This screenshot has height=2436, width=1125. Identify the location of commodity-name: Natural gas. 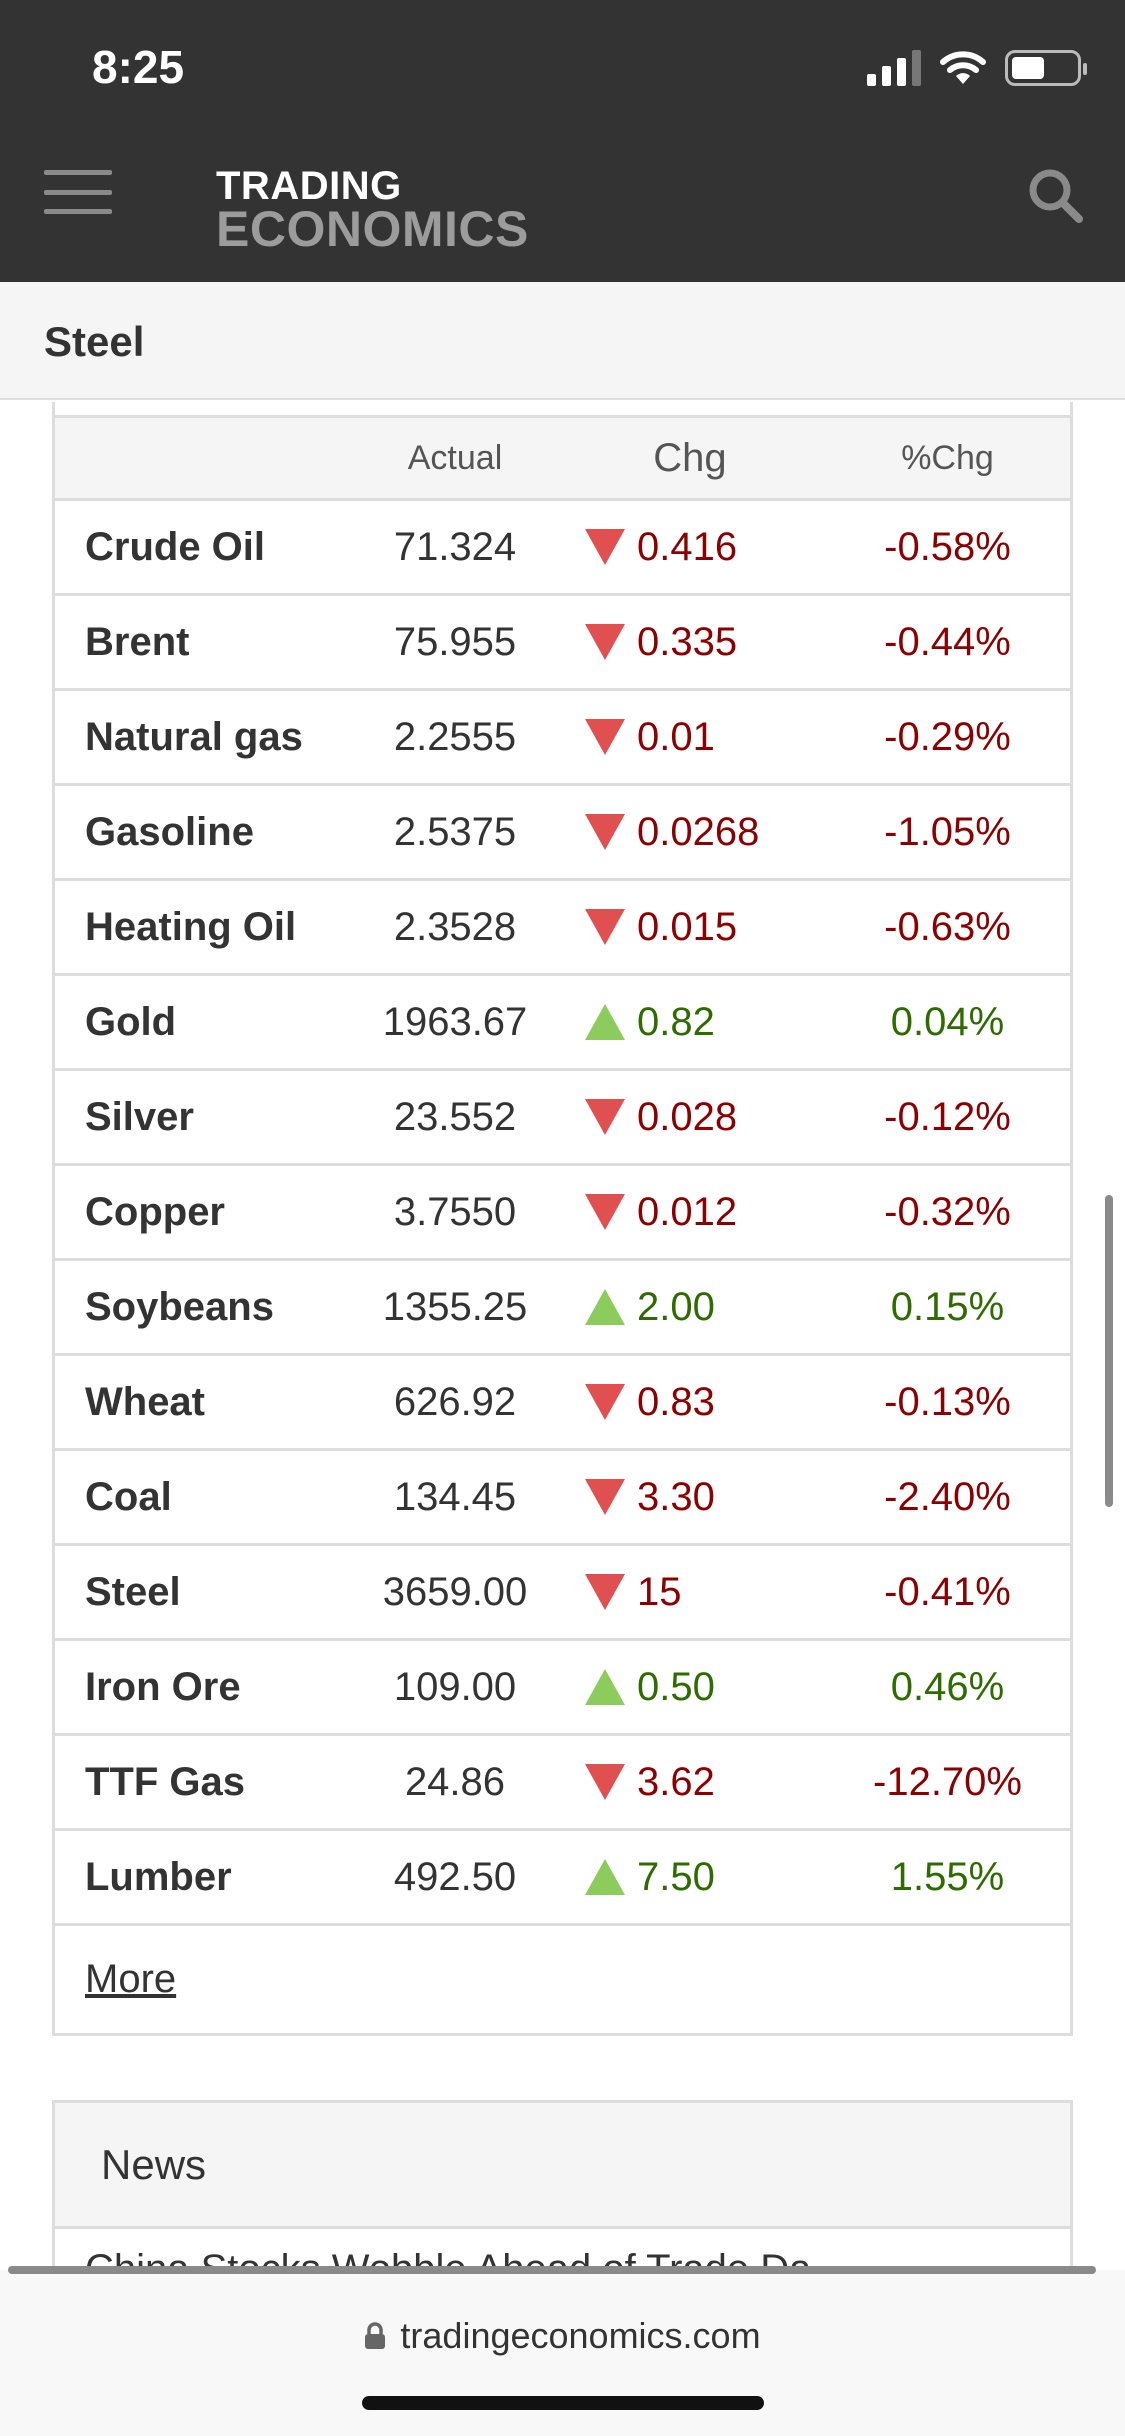
(194, 736).